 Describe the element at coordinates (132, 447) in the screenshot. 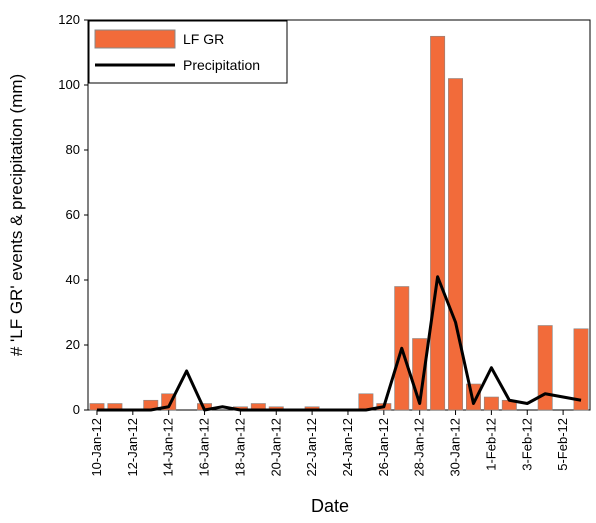

I see `x-tick-label: 12-Jan-12` at that location.